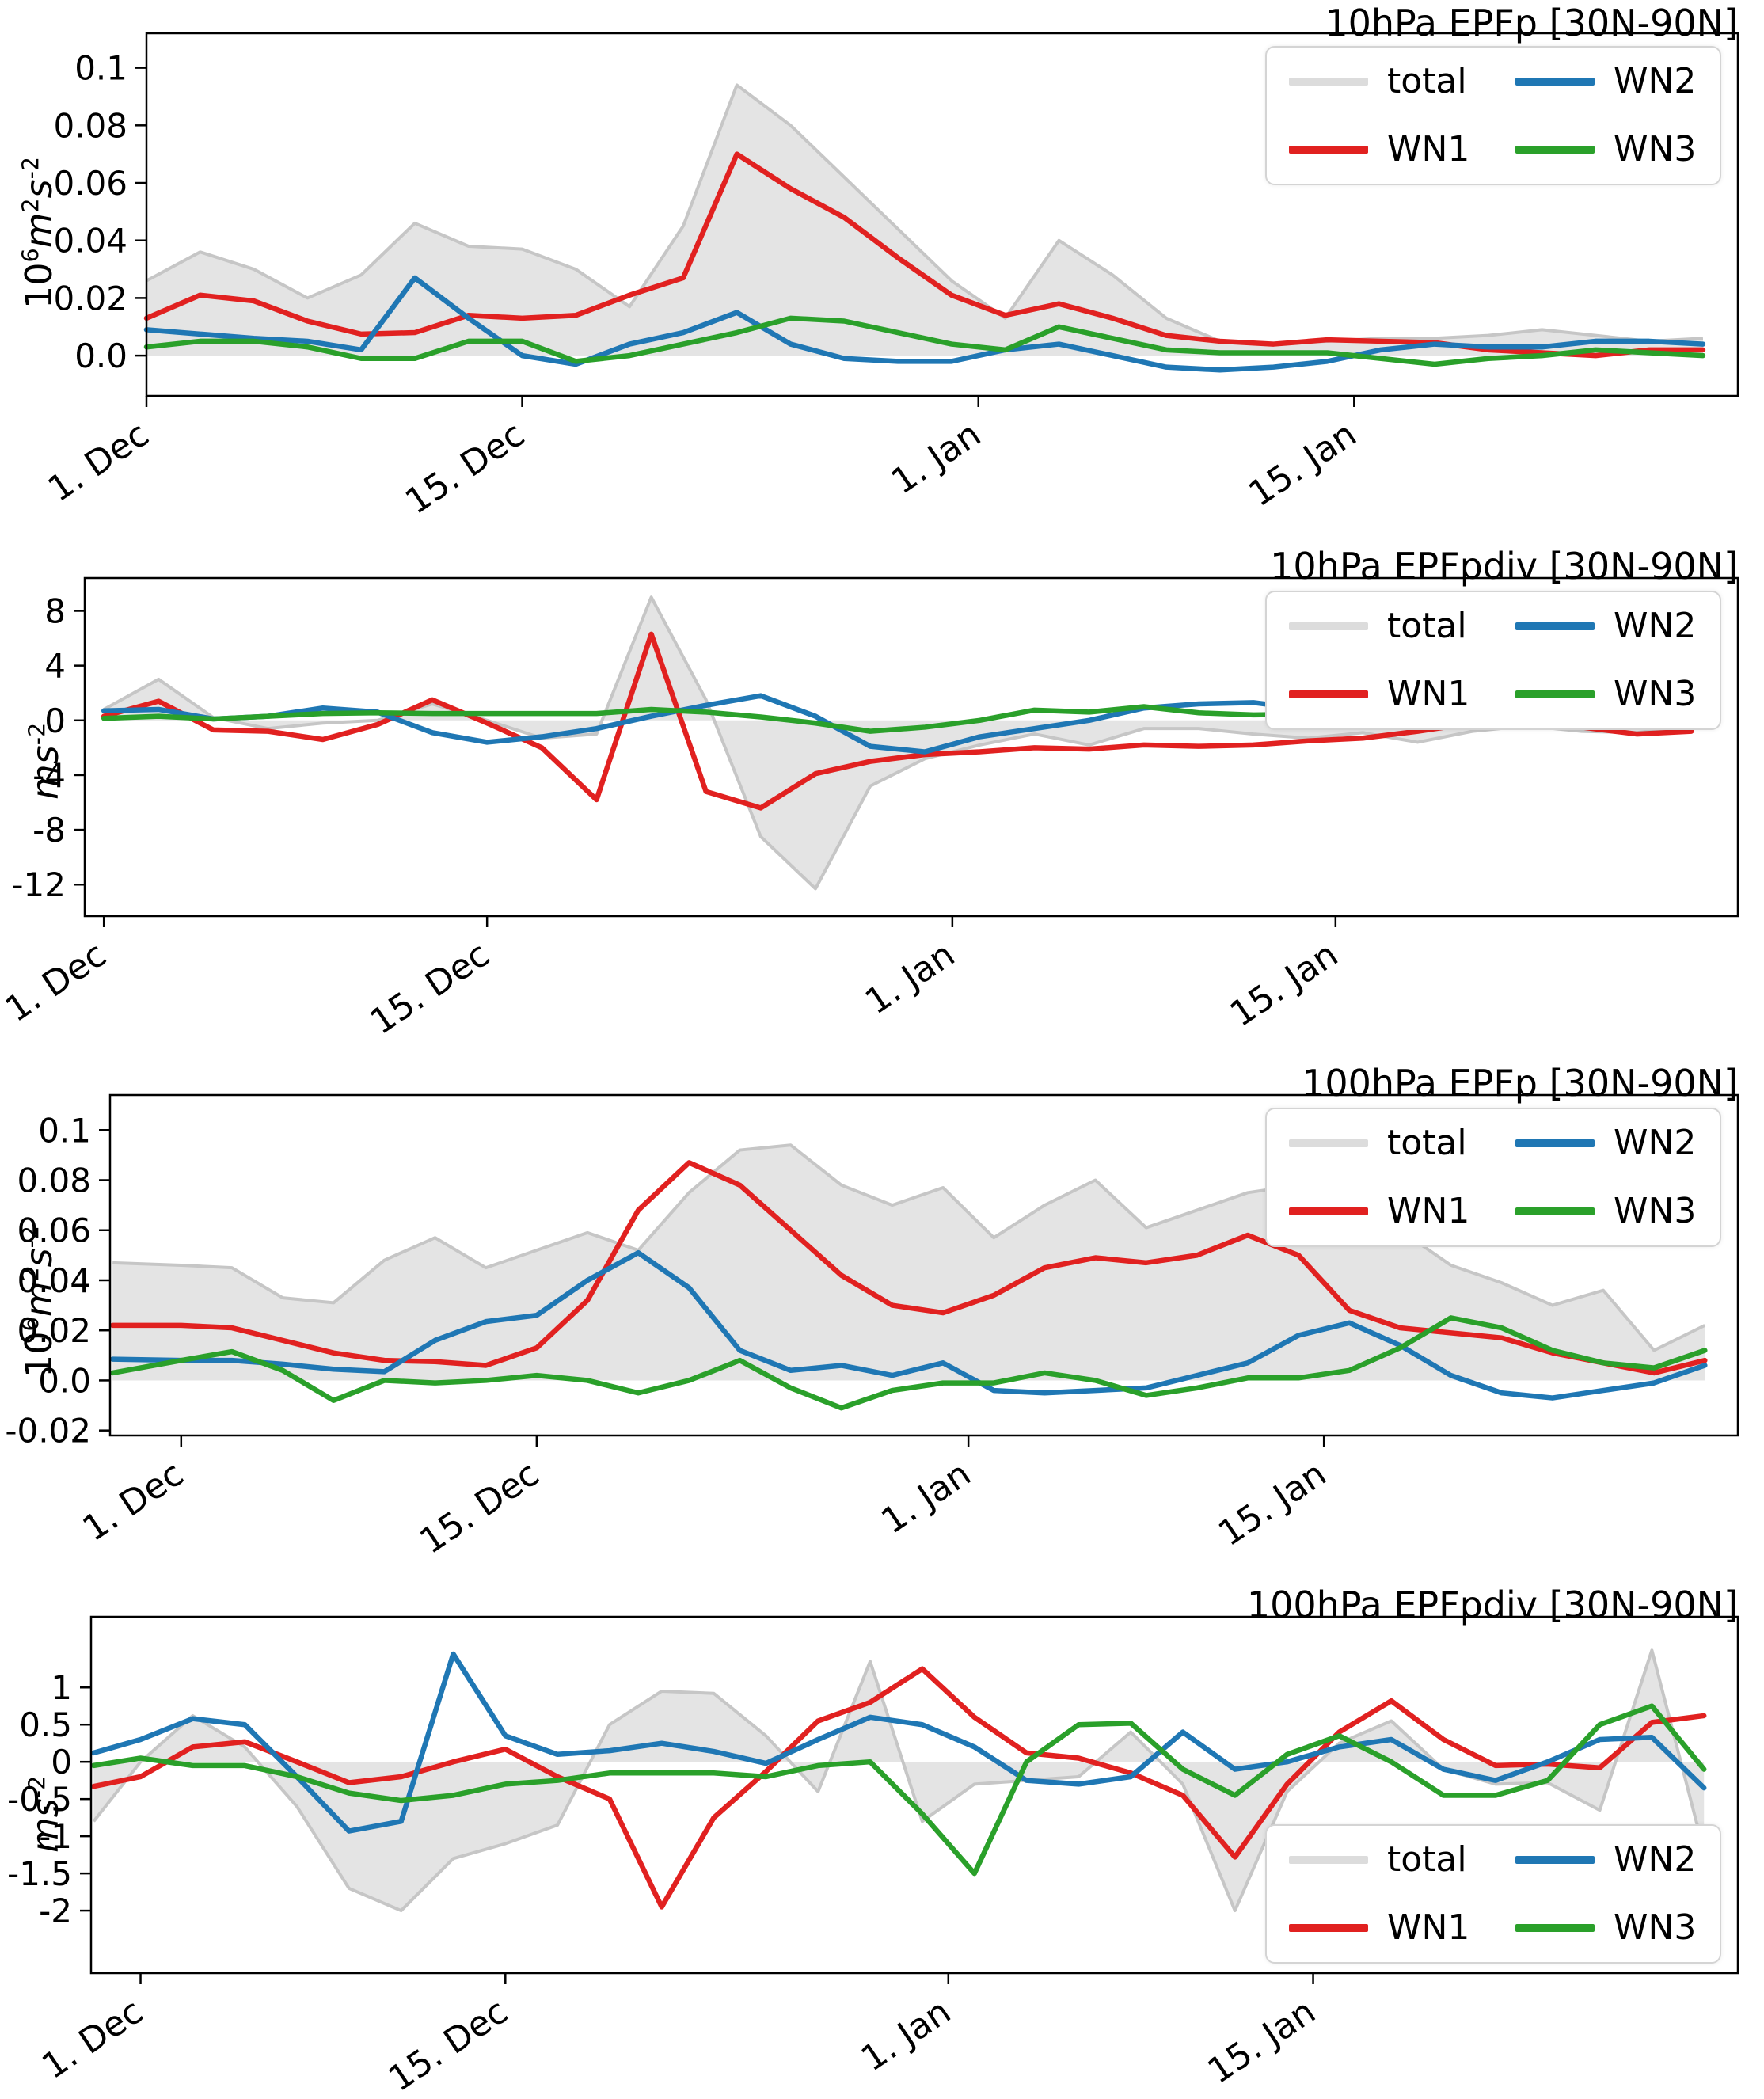 This screenshot has width=1764, height=2099. What do you see at coordinates (1493, 660) in the screenshot?
I see `panel-2-legend: total WN2 WN1 WN3` at bounding box center [1493, 660].